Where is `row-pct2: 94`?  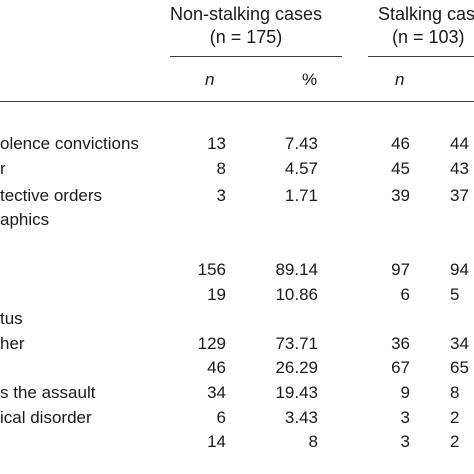
row-pct2: 94 is located at coordinates (459, 269).